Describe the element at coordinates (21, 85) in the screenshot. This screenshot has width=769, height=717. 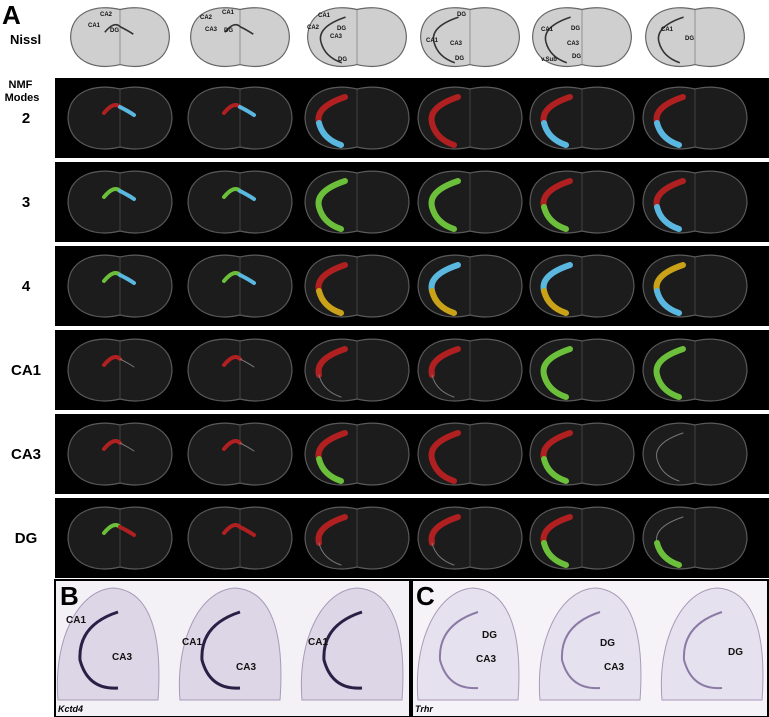
I see `nmf-label-line: NMF` at that location.